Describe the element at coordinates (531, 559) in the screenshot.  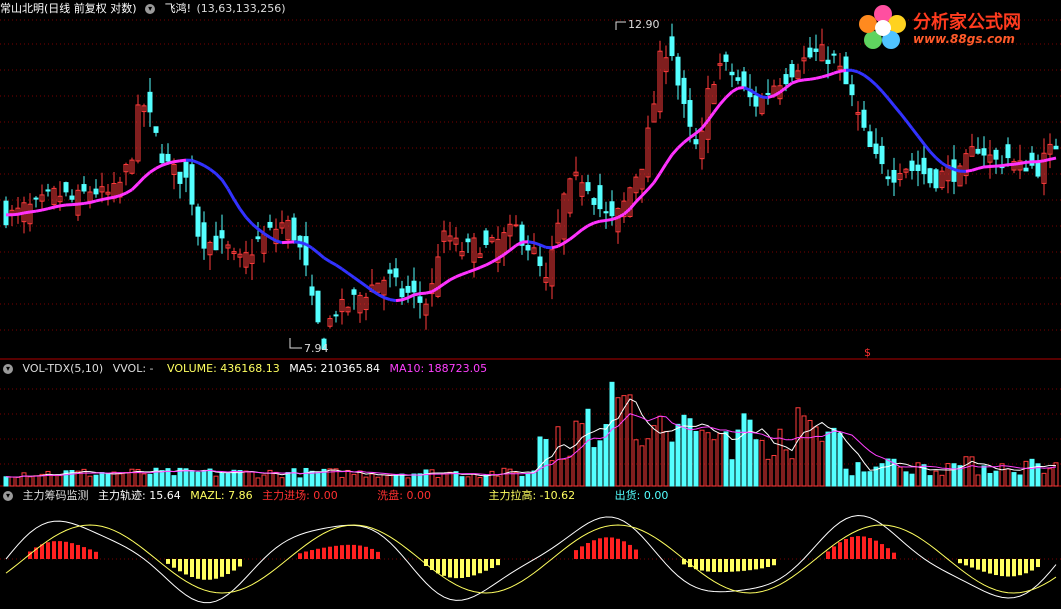
I see `track-line` at that location.